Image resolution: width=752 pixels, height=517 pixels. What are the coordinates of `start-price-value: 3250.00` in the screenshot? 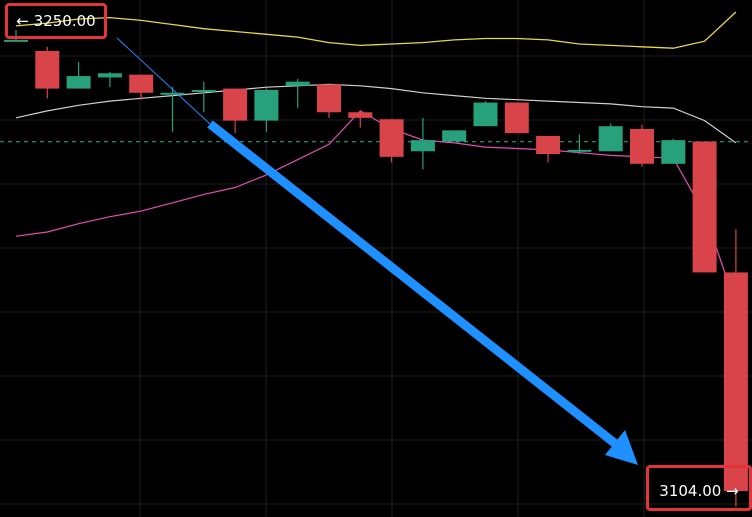 It's located at (64, 21).